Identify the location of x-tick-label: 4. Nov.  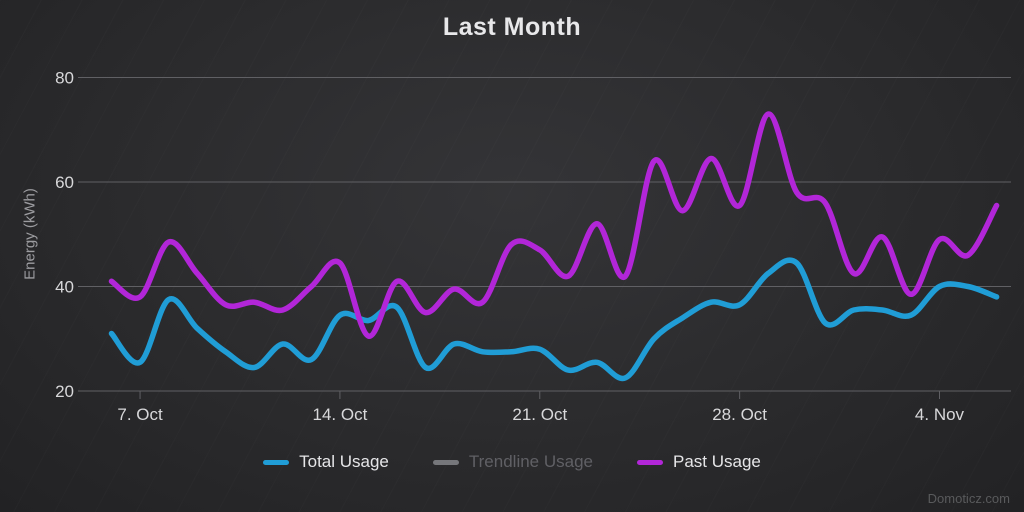
(940, 414).